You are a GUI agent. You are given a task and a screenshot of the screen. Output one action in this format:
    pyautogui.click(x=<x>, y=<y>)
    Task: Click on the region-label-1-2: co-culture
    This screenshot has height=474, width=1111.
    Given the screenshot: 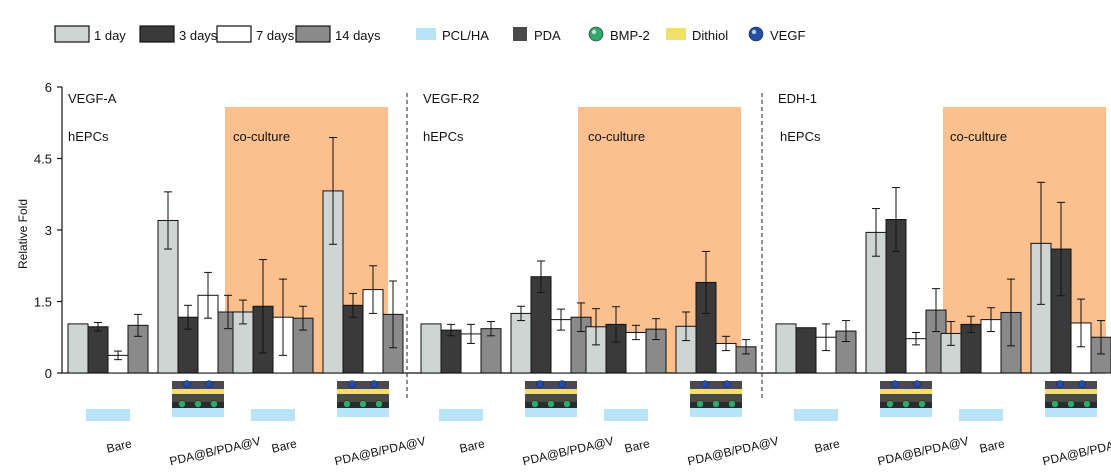 What is the action you would take?
    pyautogui.click(x=261, y=136)
    